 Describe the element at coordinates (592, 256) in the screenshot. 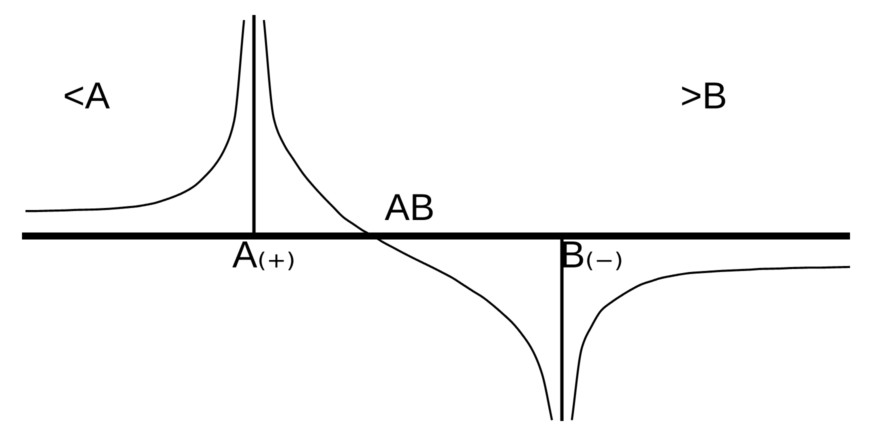

I see `x-tick-label: B₍₋₎` at that location.